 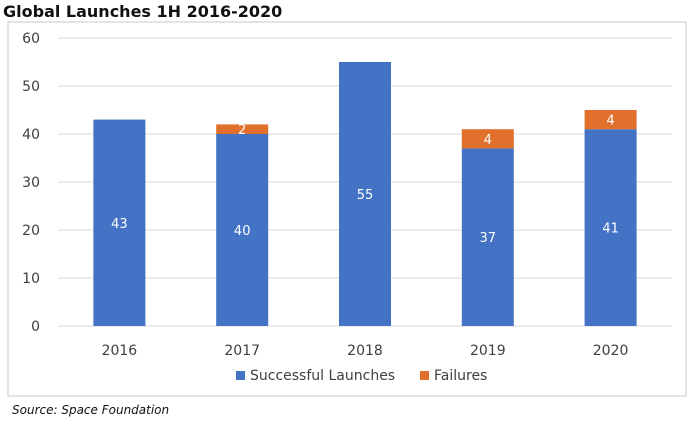 I want to click on y-tick-label-30: 30, so click(x=31, y=183).